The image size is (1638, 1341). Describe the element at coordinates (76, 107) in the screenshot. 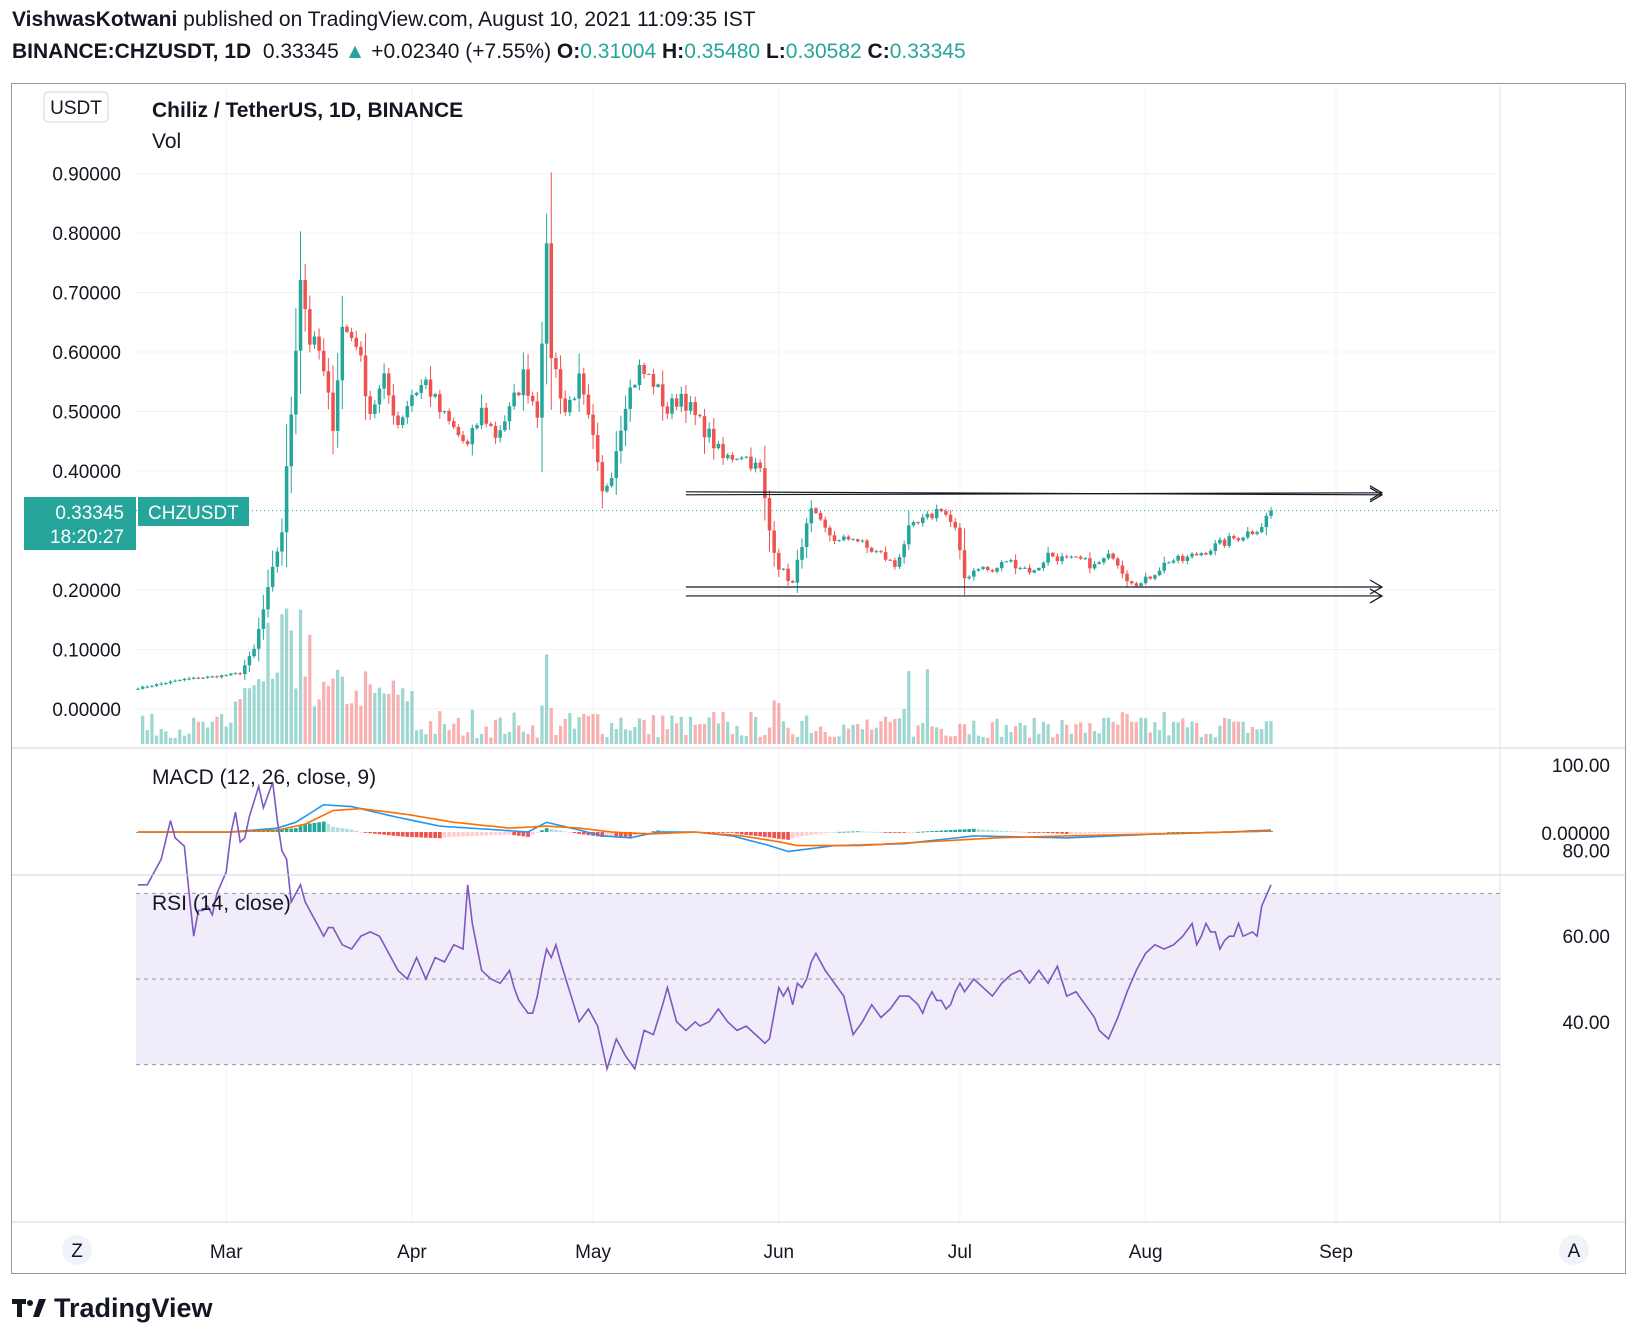

I see `currency-badge: USDT` at that location.